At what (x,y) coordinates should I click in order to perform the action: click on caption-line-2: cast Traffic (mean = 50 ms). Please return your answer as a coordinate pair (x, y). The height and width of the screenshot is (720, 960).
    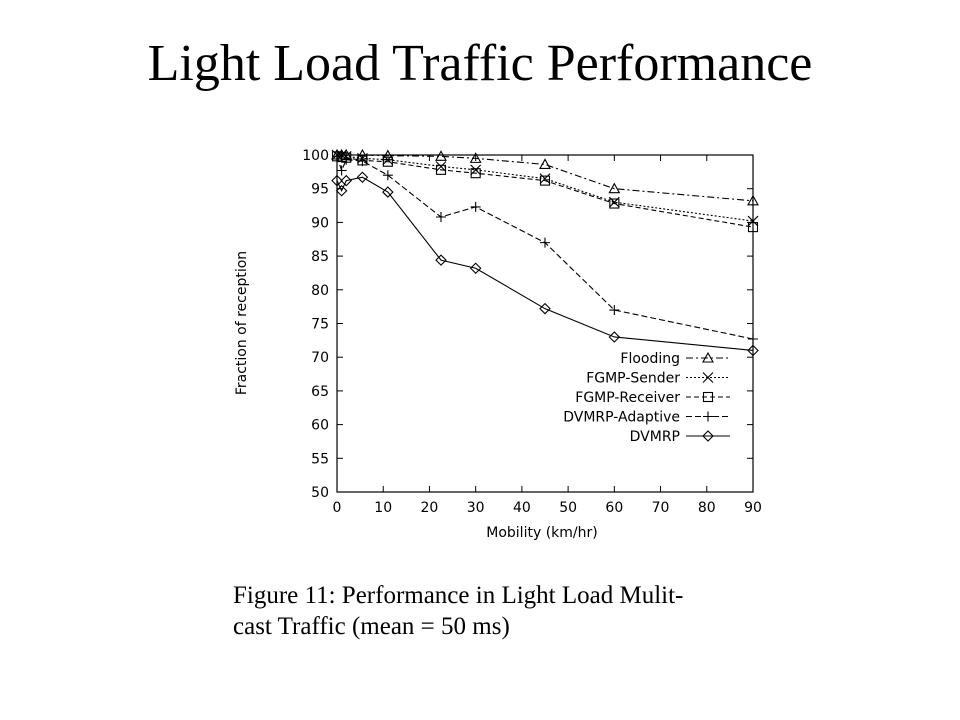
    Looking at the image, I should click on (371, 626).